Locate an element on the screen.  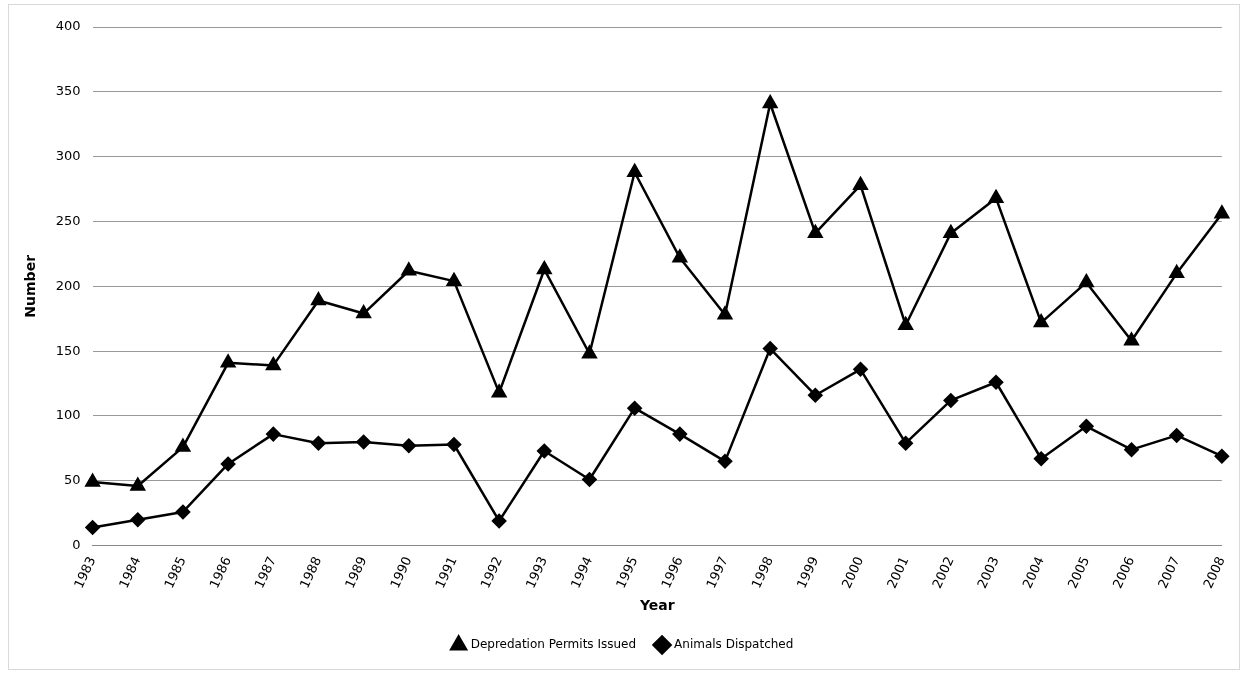
y-tick-label: 50 is located at coordinates (72, 480).